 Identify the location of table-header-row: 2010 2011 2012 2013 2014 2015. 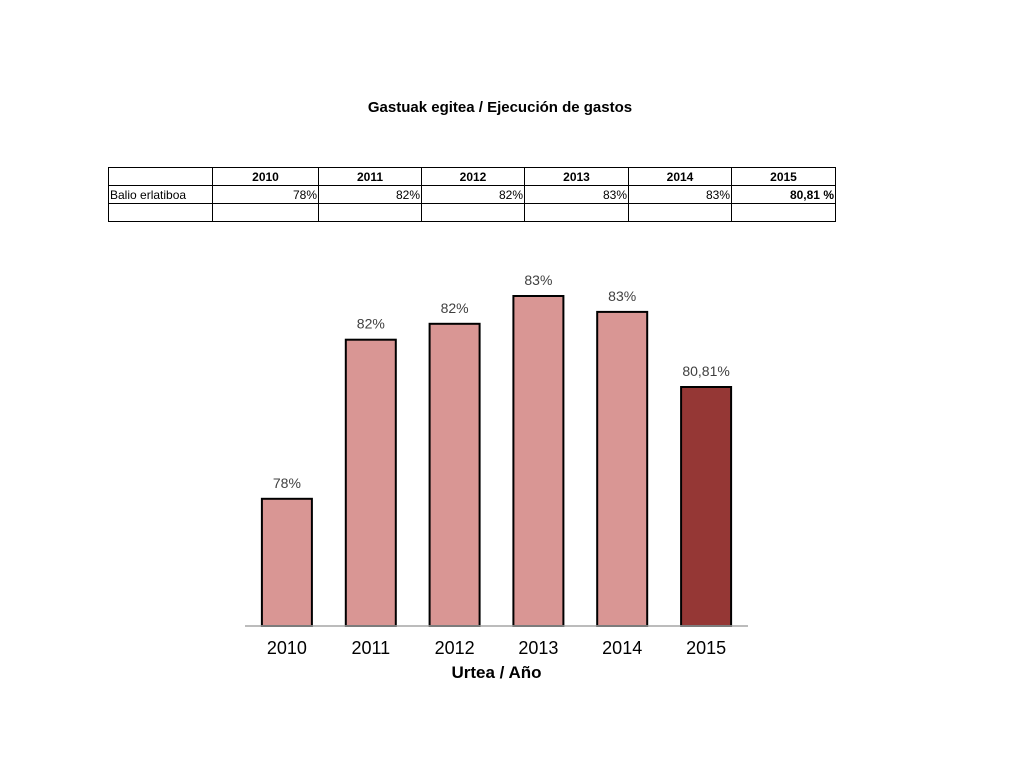
(472, 176).